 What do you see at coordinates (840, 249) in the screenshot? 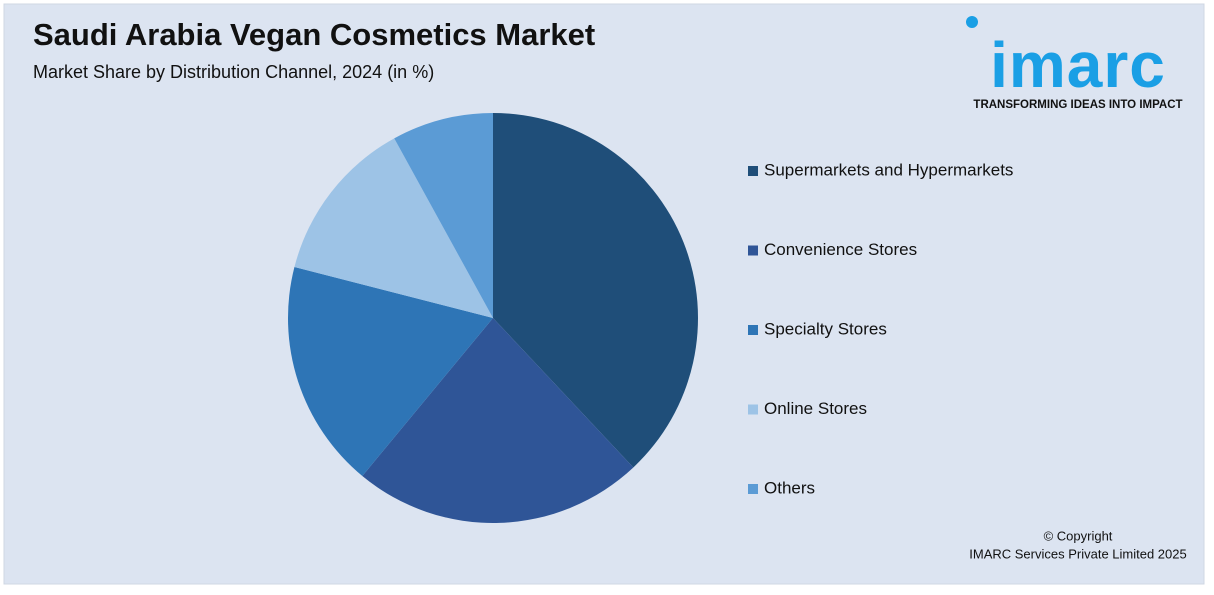
I see `legend-label: Convenience Stores` at bounding box center [840, 249].